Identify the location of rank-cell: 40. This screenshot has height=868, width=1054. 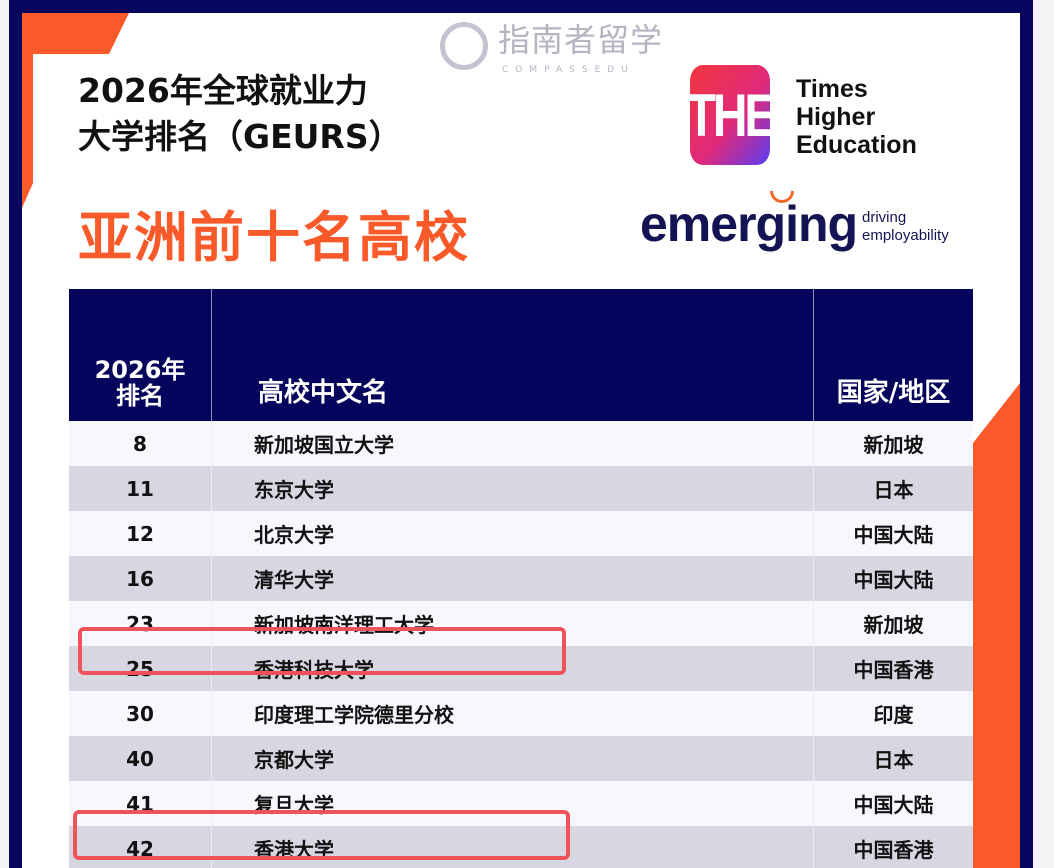
(140, 758).